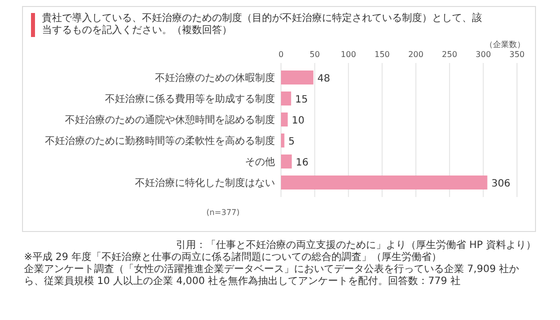 The width and height of the screenshot is (560, 320). What do you see at coordinates (517, 54) in the screenshot?
I see `x-tick-label: 350` at bounding box center [517, 54].